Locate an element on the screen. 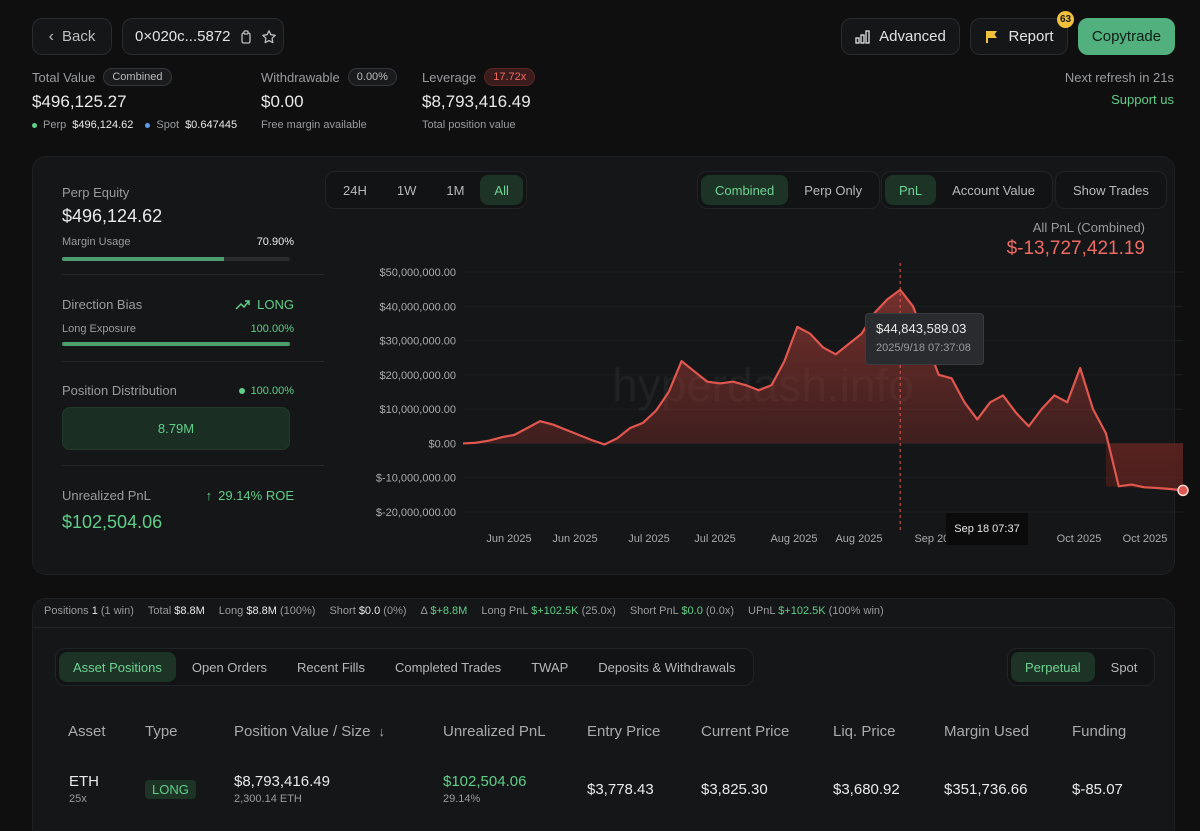  distribution-box: 8.79M is located at coordinates (176, 428).